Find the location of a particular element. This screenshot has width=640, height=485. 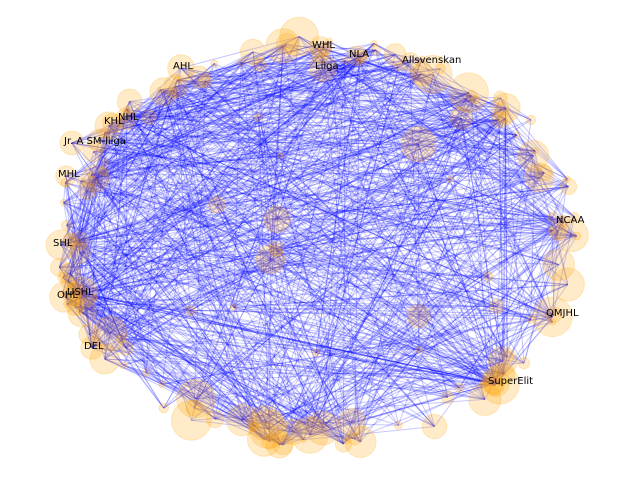

node-label-qmjhl: QMJHL is located at coordinates (562, 313).